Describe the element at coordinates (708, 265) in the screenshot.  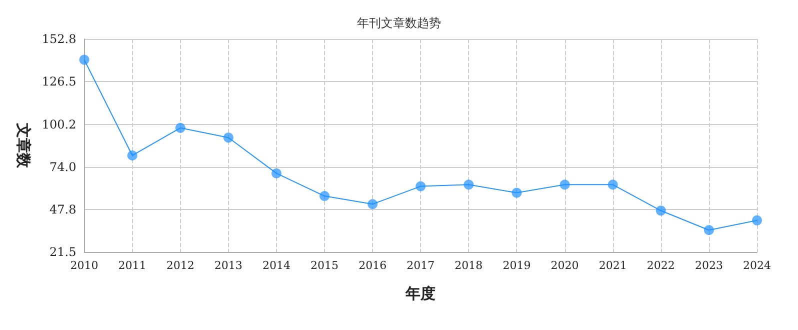
I see `x-tick-label: 2023` at that location.